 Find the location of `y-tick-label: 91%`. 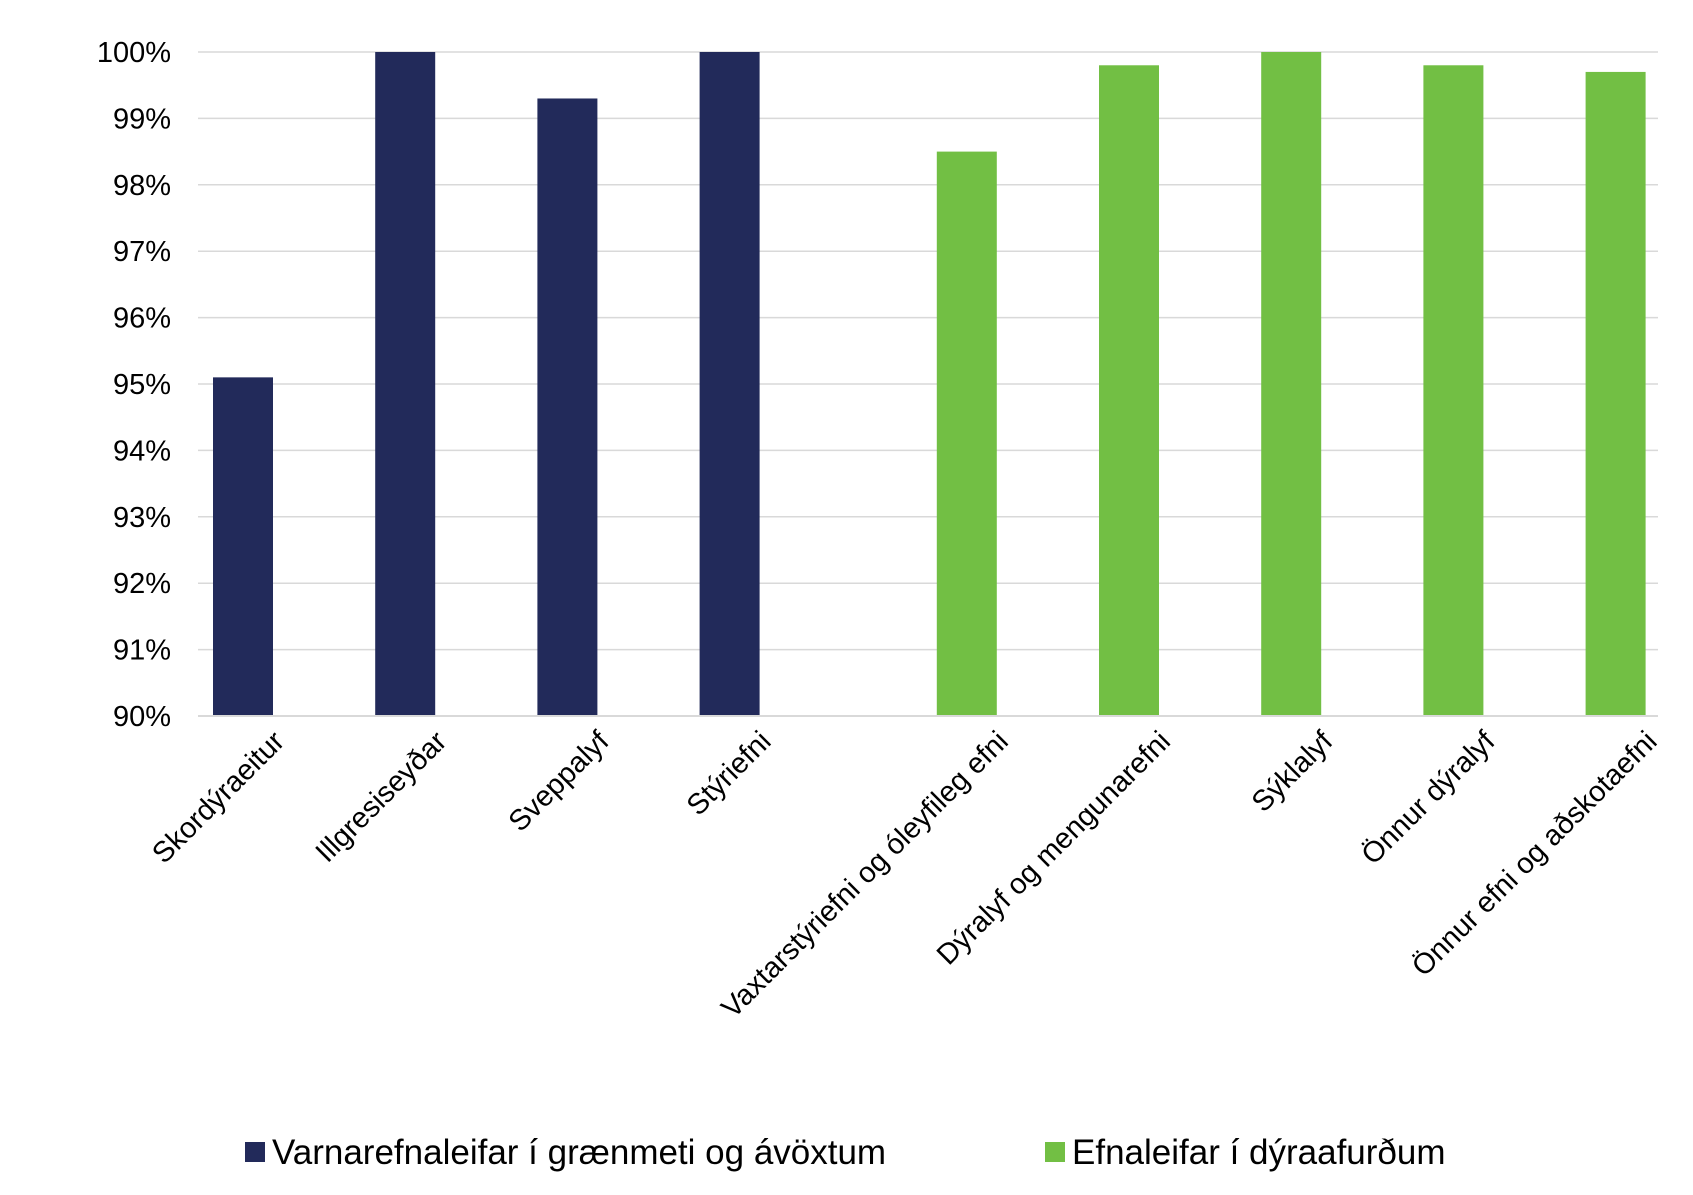

y-tick-label: 91% is located at coordinates (142, 651).